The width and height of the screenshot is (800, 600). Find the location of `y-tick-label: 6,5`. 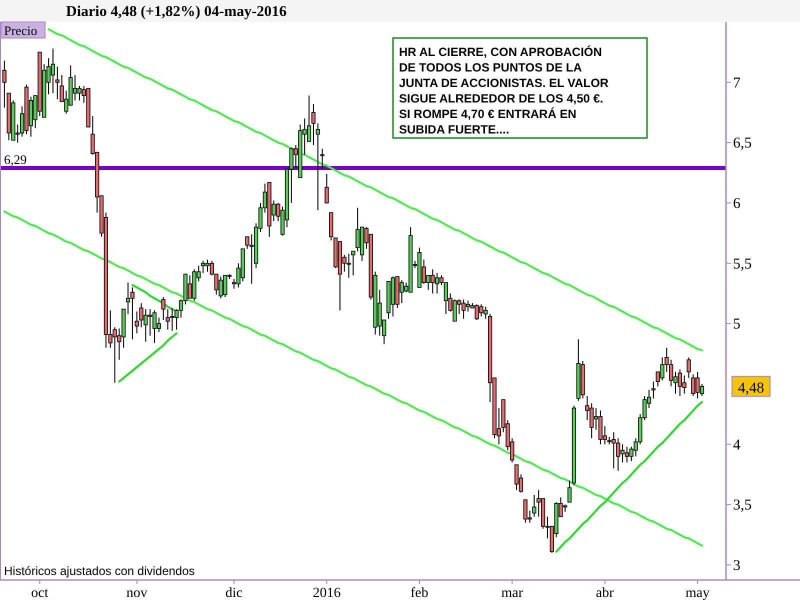

y-tick-label: 6,5 is located at coordinates (742, 144).